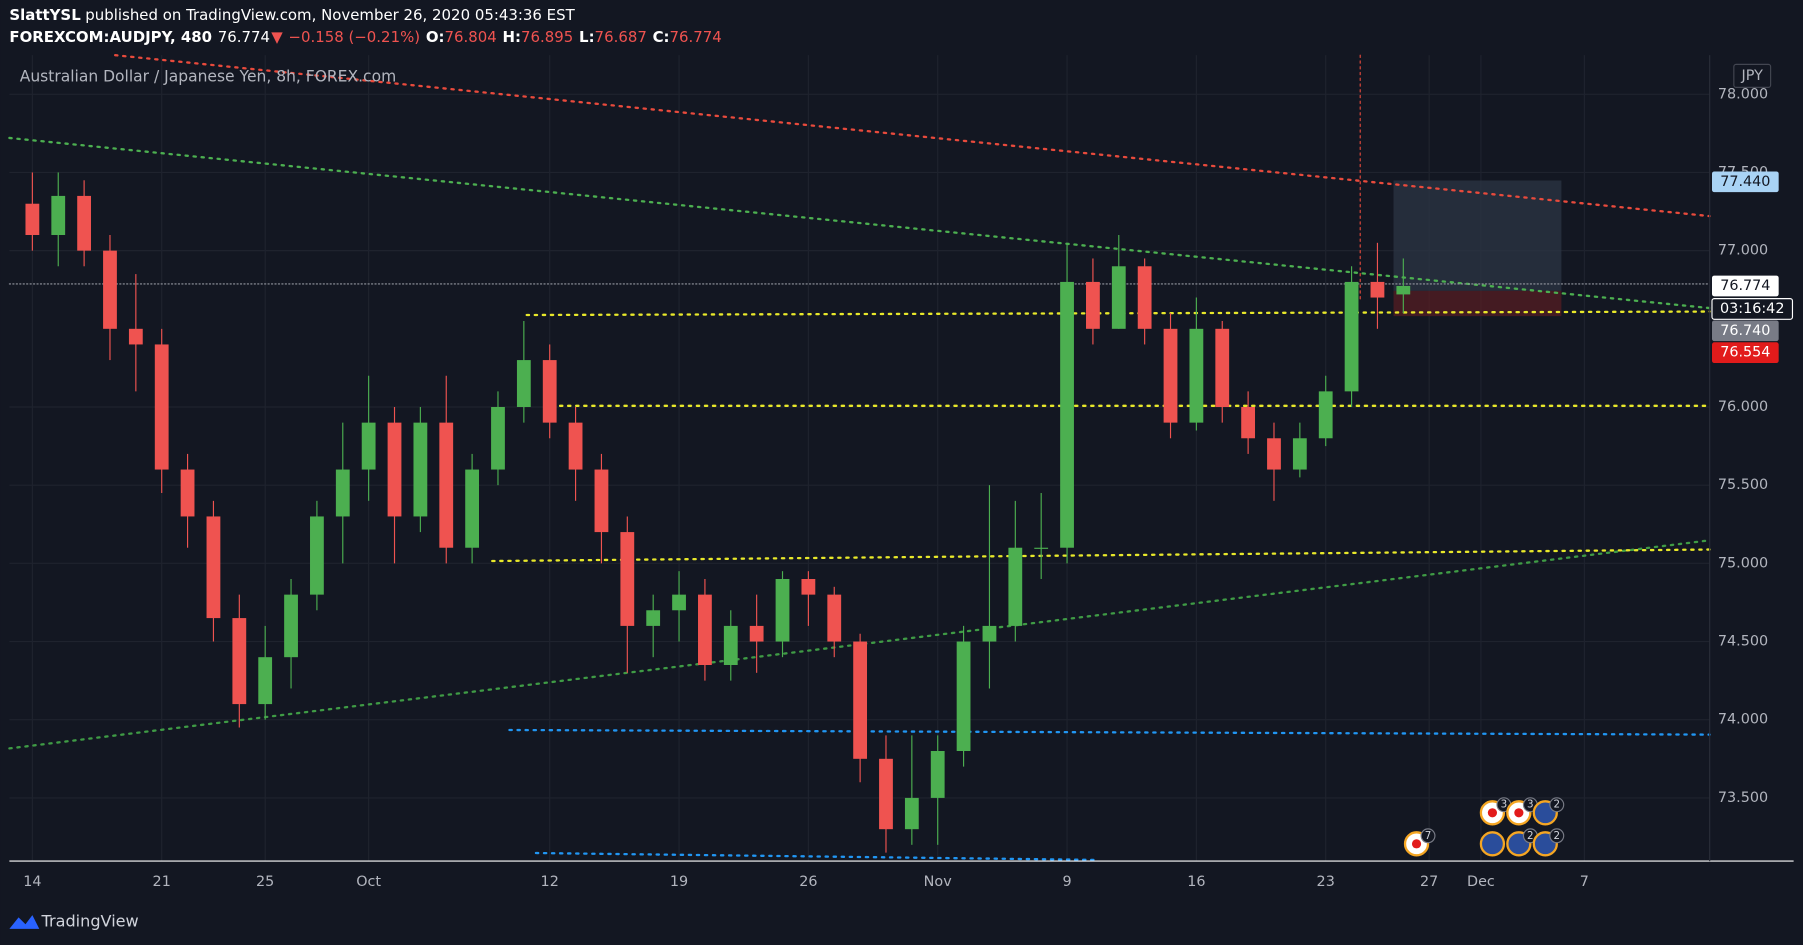 Image resolution: width=1803 pixels, height=945 pixels. I want to click on y-tick-label: 75.000, so click(1743, 563).